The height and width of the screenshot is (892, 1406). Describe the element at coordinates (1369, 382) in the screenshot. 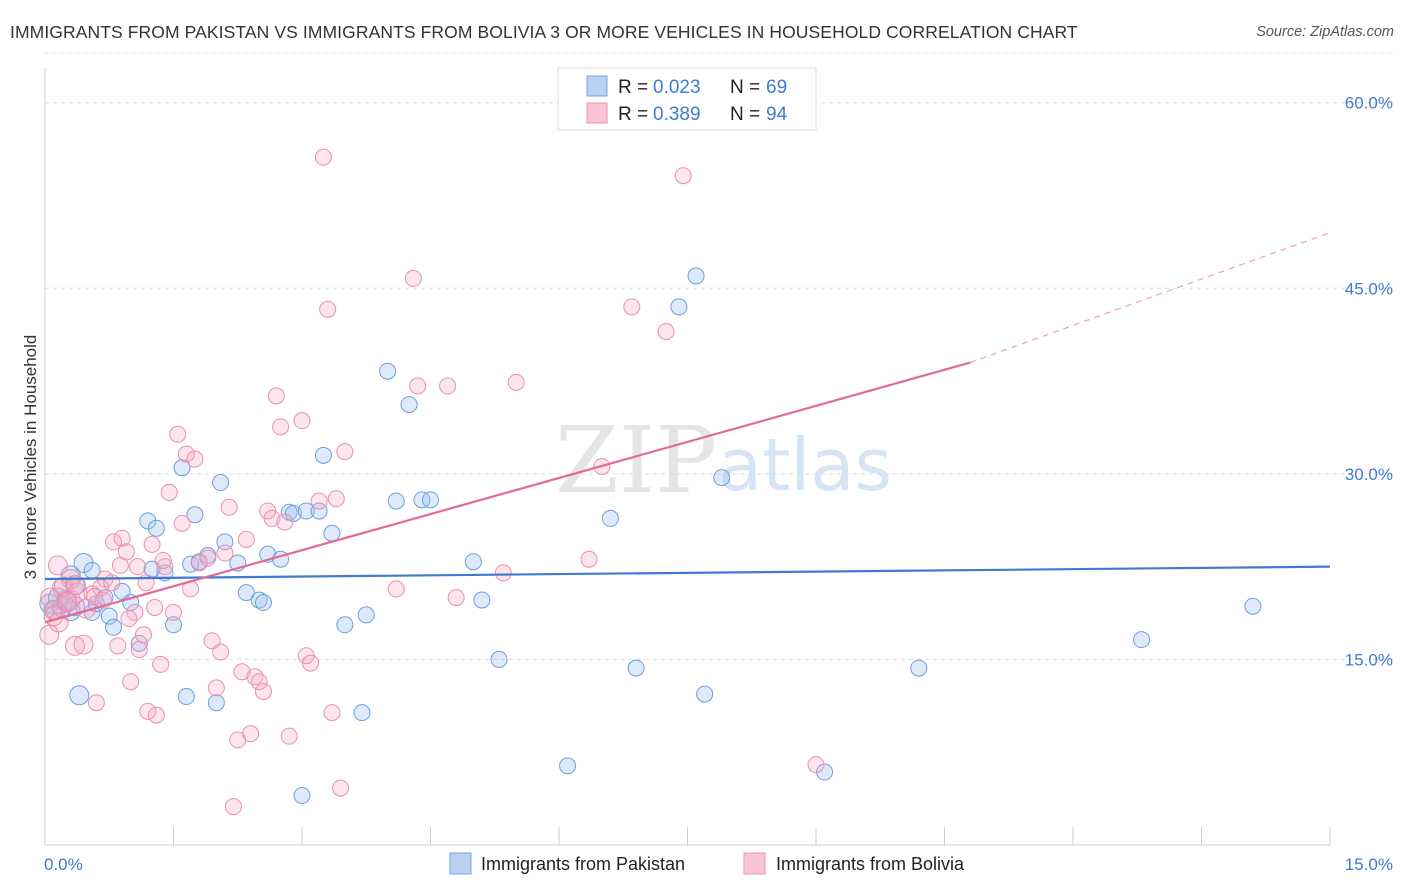

I see `y-tick-labels: 15.0% 30.0% 45.0% 60.0%` at that location.